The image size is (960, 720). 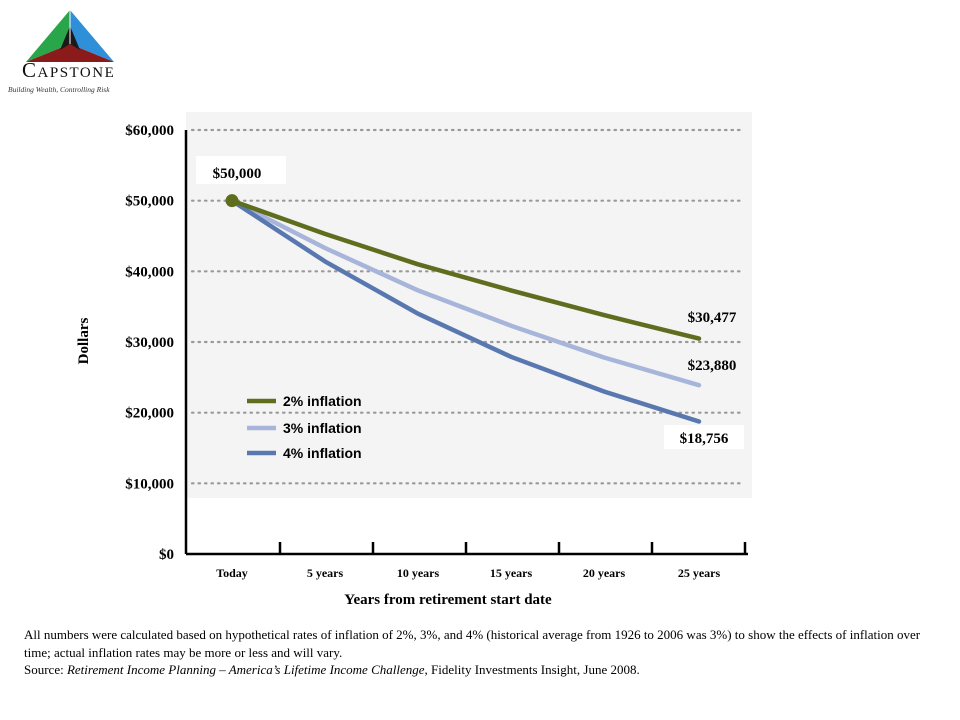 I want to click on capstone-logo-icon, so click(x=70, y=36).